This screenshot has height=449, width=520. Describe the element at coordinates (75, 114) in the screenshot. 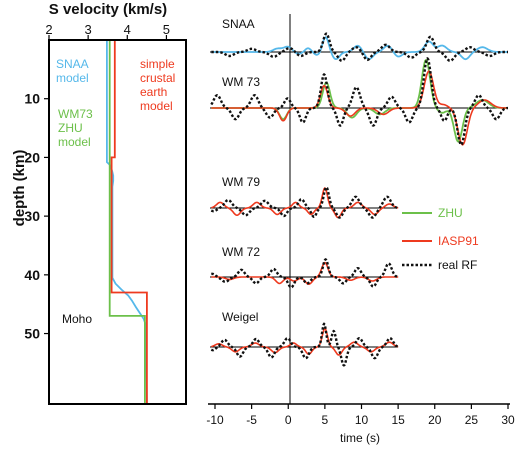

I see `zhu-model-label-line: WM73` at that location.